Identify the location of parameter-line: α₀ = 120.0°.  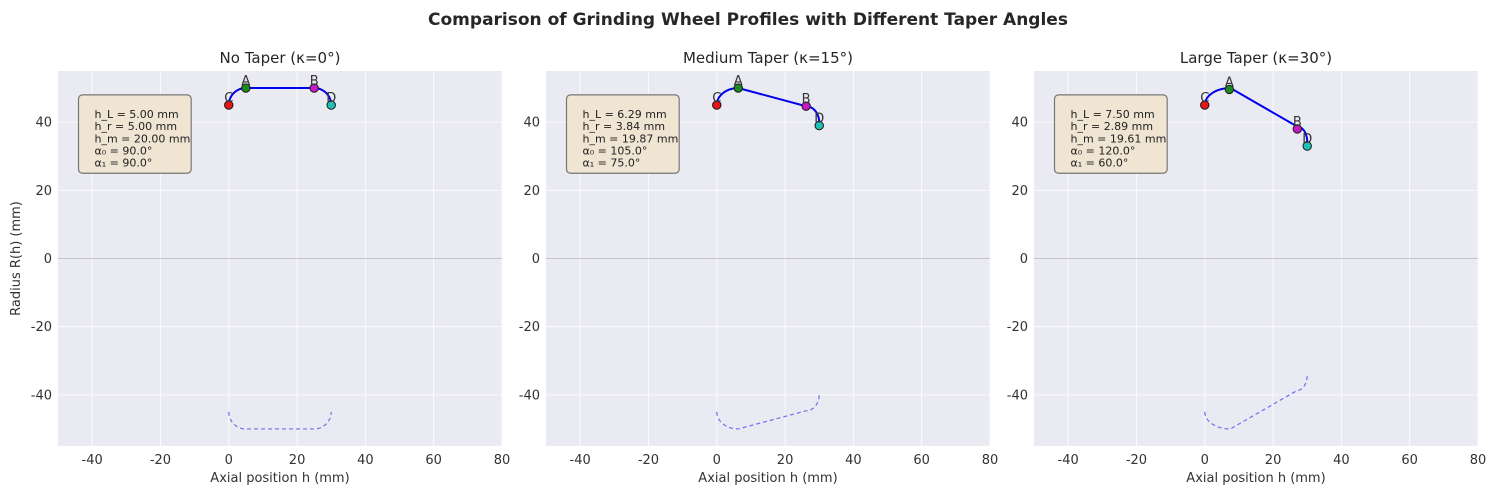
(1102, 150).